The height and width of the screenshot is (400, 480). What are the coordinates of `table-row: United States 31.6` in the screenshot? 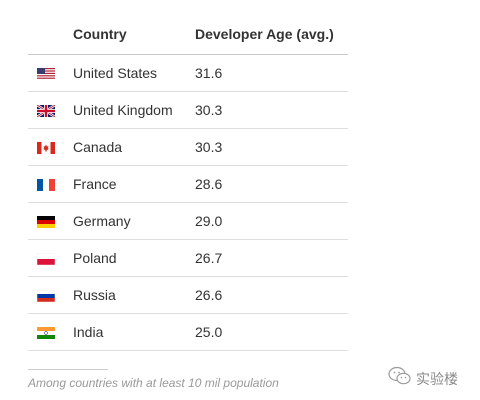 It's located at (188, 73).